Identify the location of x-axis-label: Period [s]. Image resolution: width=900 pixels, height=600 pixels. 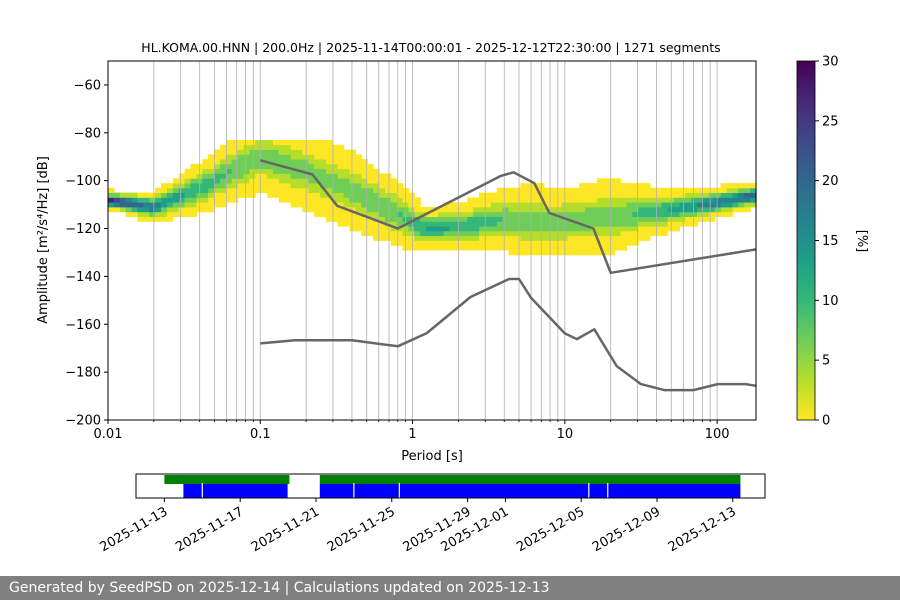
(432, 456).